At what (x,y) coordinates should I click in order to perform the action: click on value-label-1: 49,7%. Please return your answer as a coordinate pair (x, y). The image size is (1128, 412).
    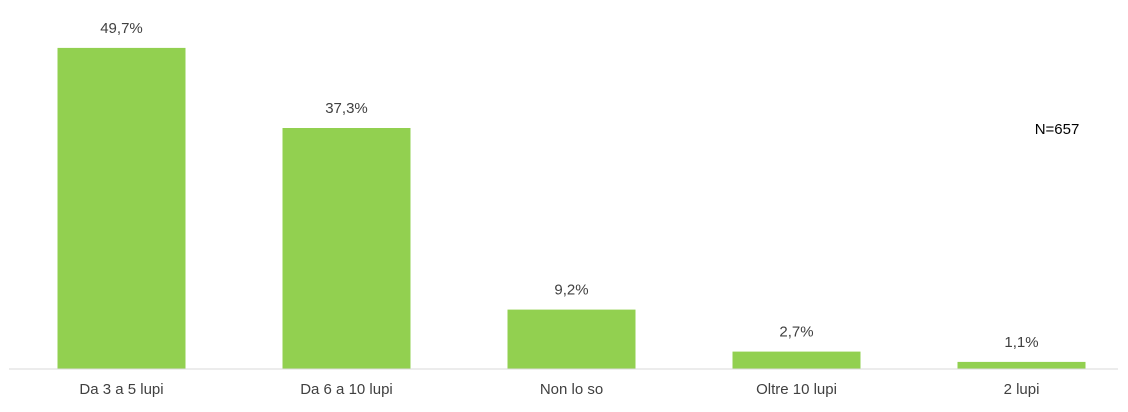
    Looking at the image, I should click on (121, 28).